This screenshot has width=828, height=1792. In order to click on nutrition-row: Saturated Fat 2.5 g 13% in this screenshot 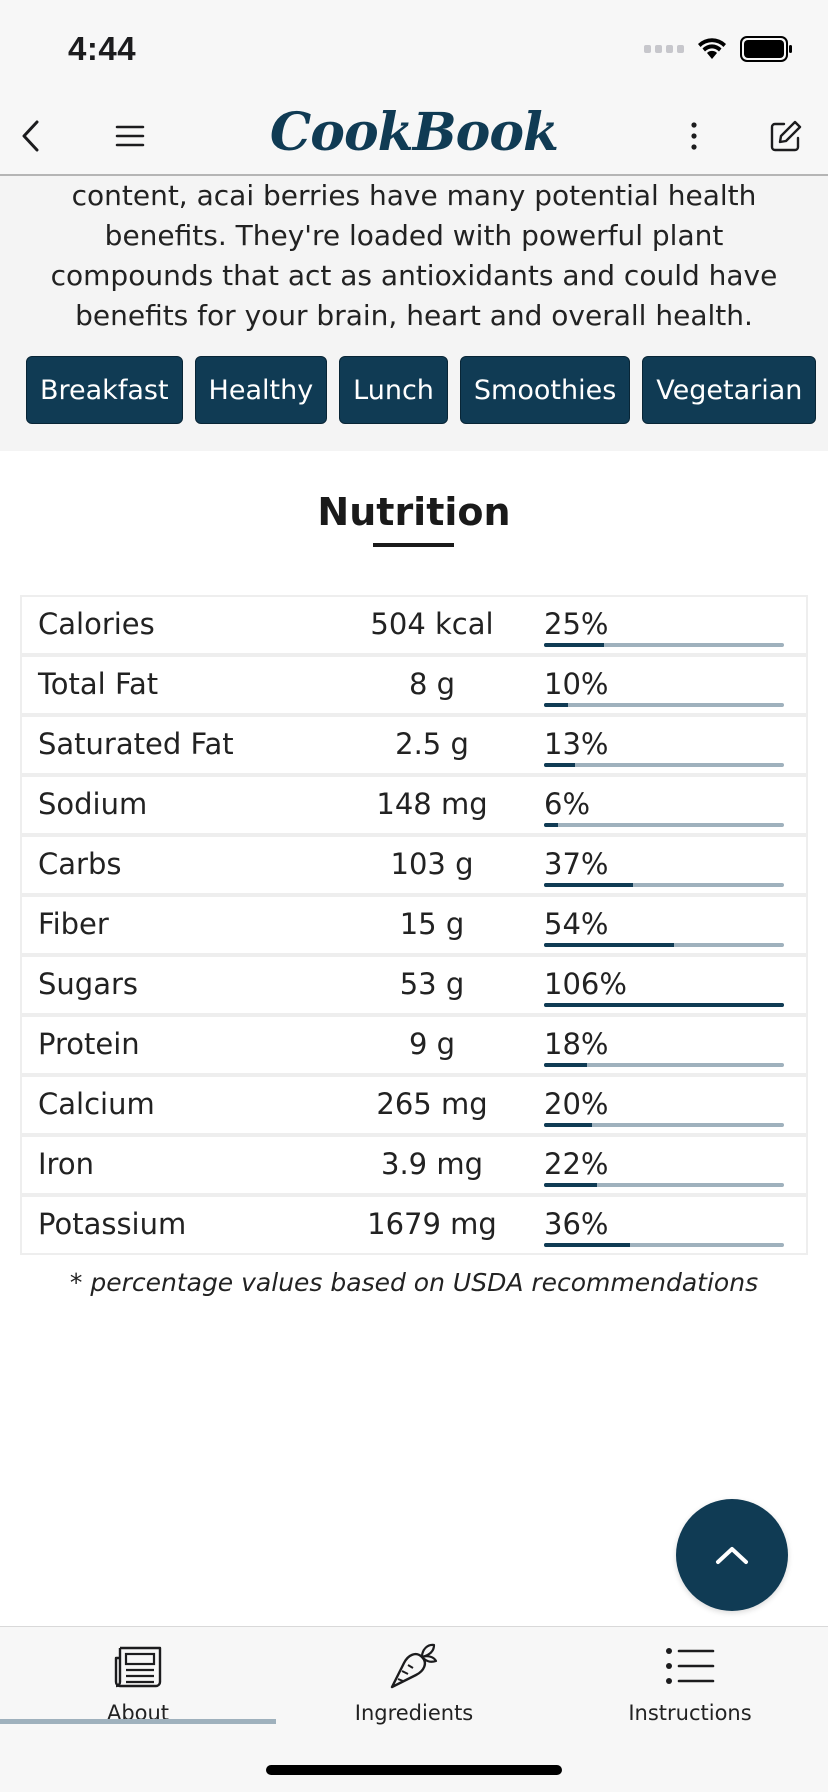, I will do `click(414, 745)`.